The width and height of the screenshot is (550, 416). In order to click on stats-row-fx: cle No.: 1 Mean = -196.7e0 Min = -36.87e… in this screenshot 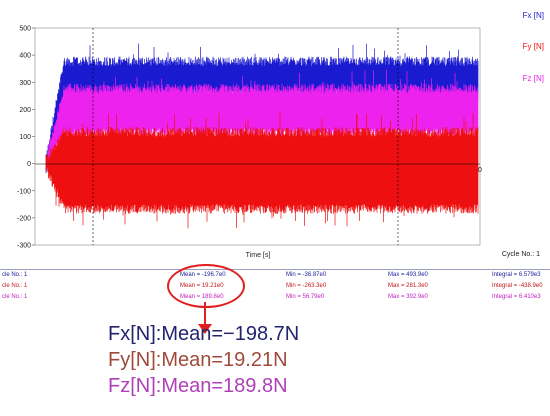, I will do `click(275, 277)`.